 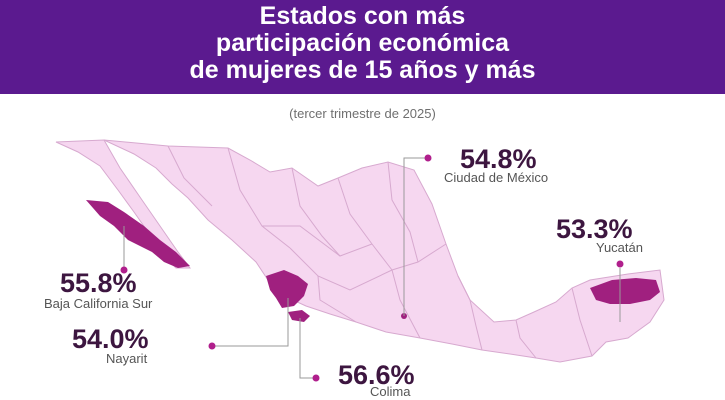 What do you see at coordinates (376, 375) in the screenshot?
I see `value-colima: 56.6%` at bounding box center [376, 375].